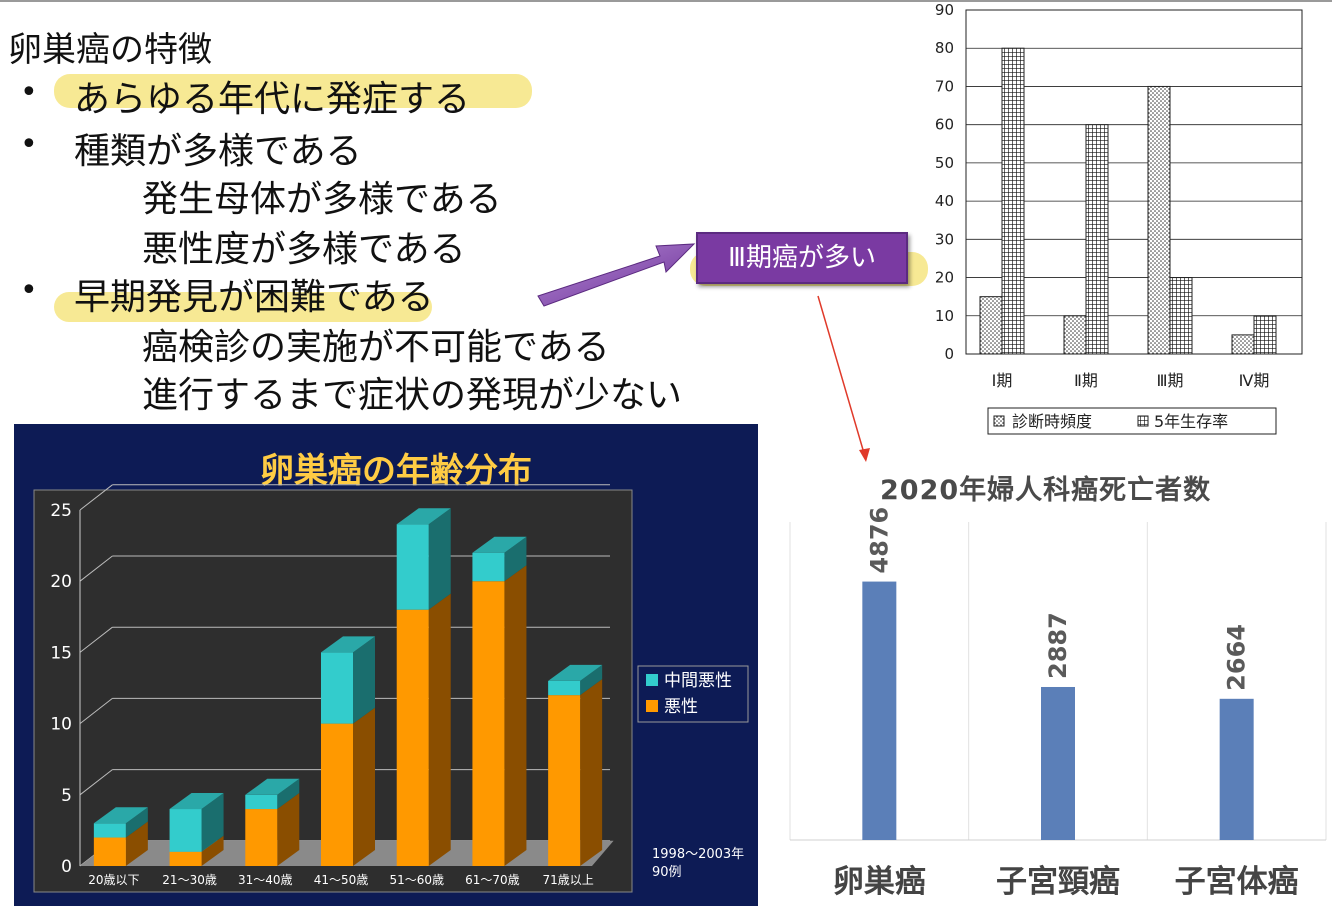 The image size is (1332, 924). What do you see at coordinates (1254, 380) in the screenshot?
I see `x-tick-label: Ⅳ期` at bounding box center [1254, 380].